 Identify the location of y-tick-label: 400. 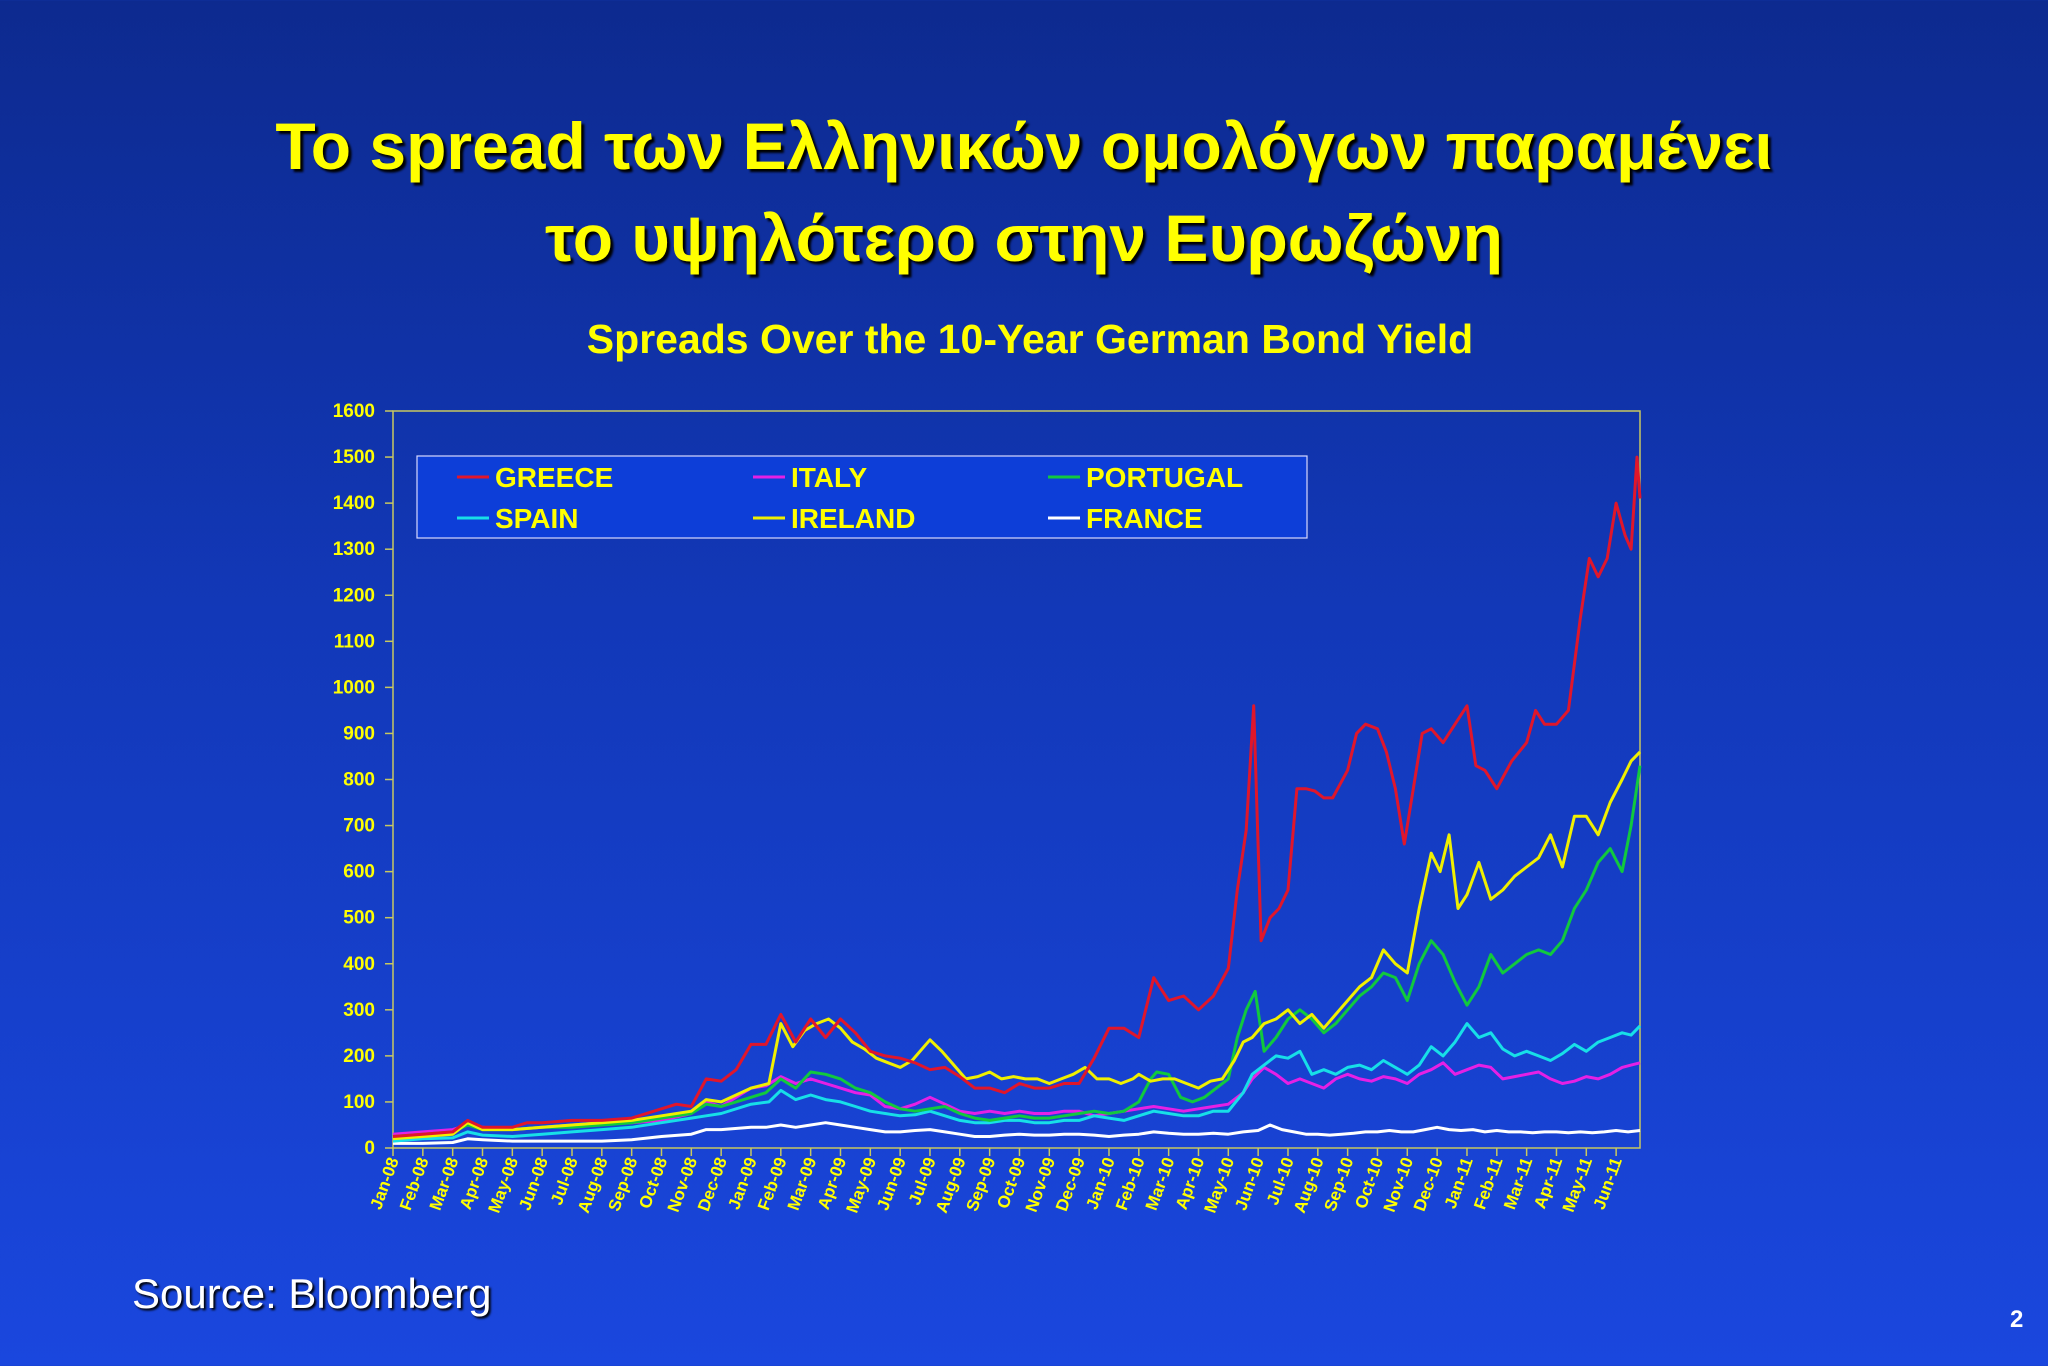
(359, 964).